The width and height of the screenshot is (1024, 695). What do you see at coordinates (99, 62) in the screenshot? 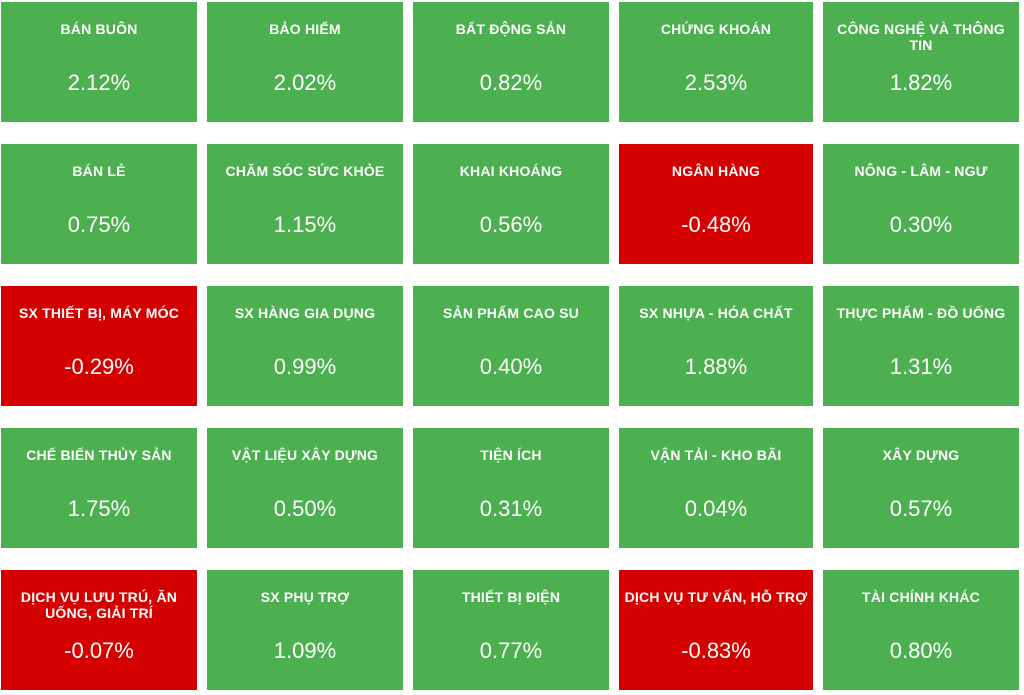
I see `sector-tile: BÁN BUÔN 2.12%` at bounding box center [99, 62].